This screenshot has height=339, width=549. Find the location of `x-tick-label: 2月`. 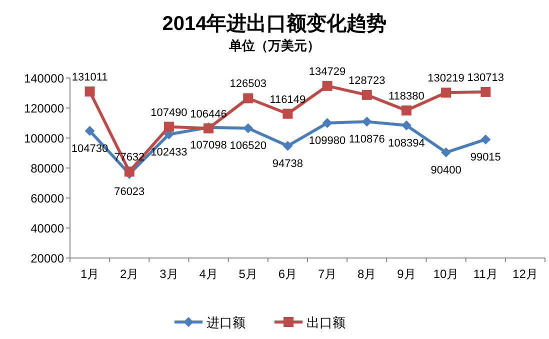

x-tick-label: 2月 is located at coordinates (129, 274).